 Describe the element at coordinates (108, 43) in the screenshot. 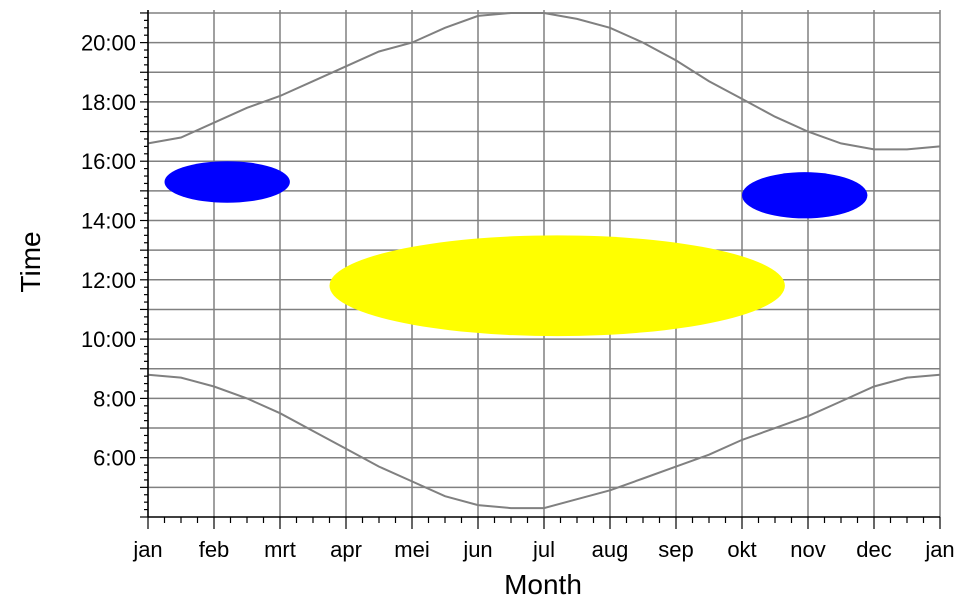

I see `y-tick-label: 20:00` at that location.